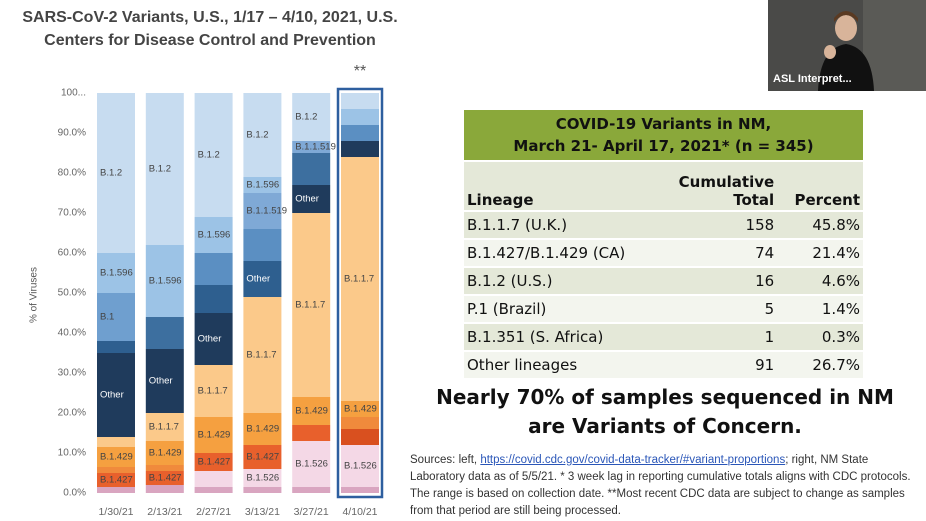 This screenshot has height=521, width=926. What do you see at coordinates (72, 373) in the screenshot?
I see `y-tick-label: 30.0%` at bounding box center [72, 373].